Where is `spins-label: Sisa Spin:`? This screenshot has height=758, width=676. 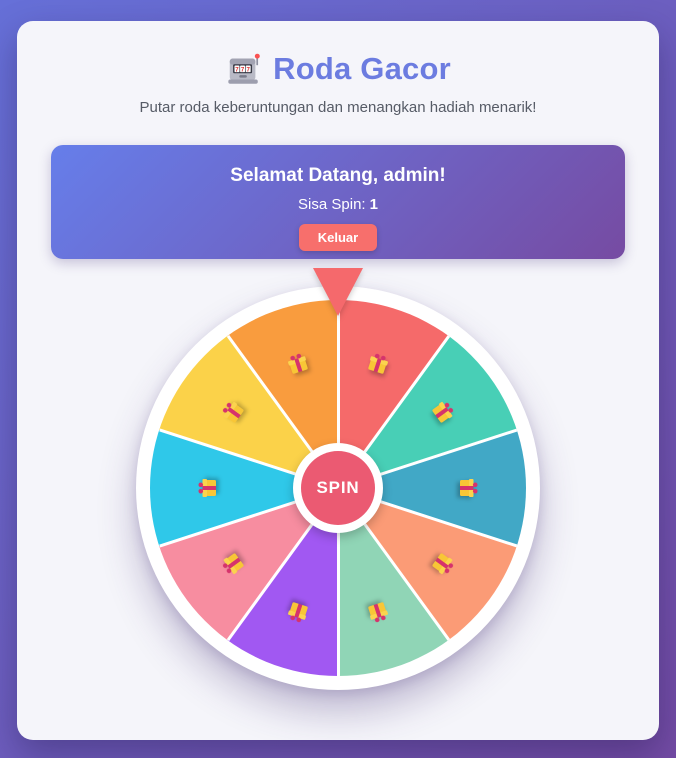 spins-label: Sisa Spin: is located at coordinates (332, 204).